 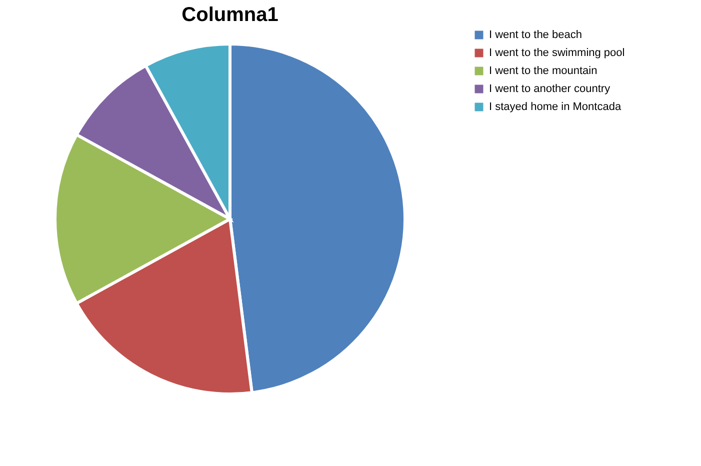 I want to click on chart-title: Columna1, so click(x=230, y=15).